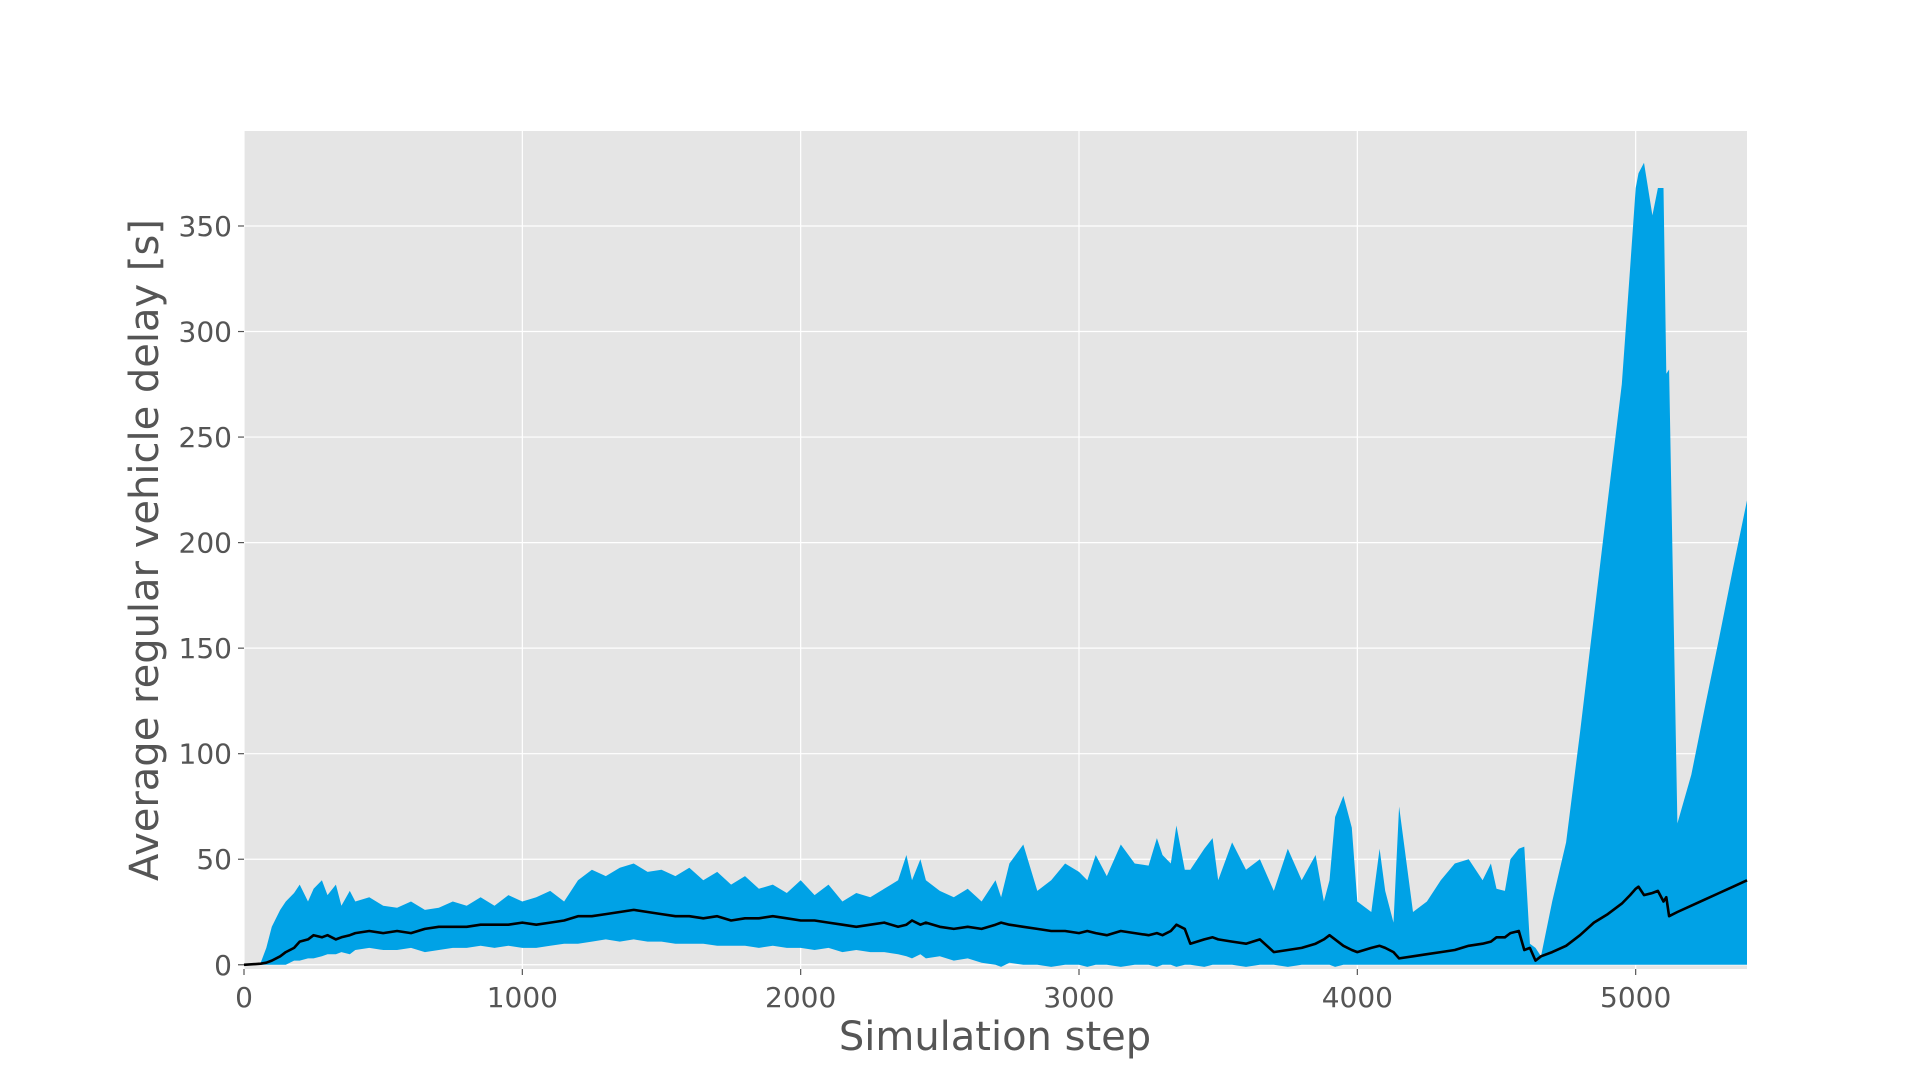 The height and width of the screenshot is (1080, 1920). What do you see at coordinates (205, 332) in the screenshot?
I see `y-tick-label: 300` at bounding box center [205, 332].